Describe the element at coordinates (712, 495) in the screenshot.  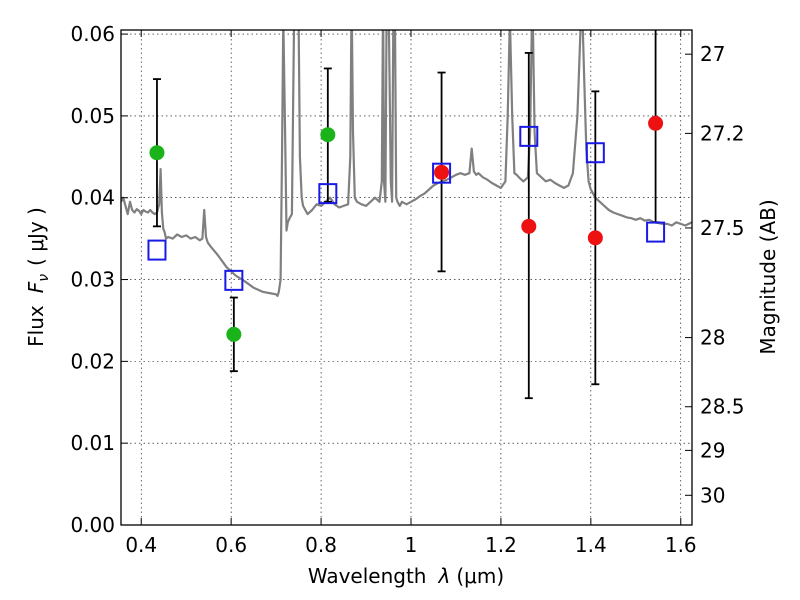
I see `y2-tick-label: 30` at that location.